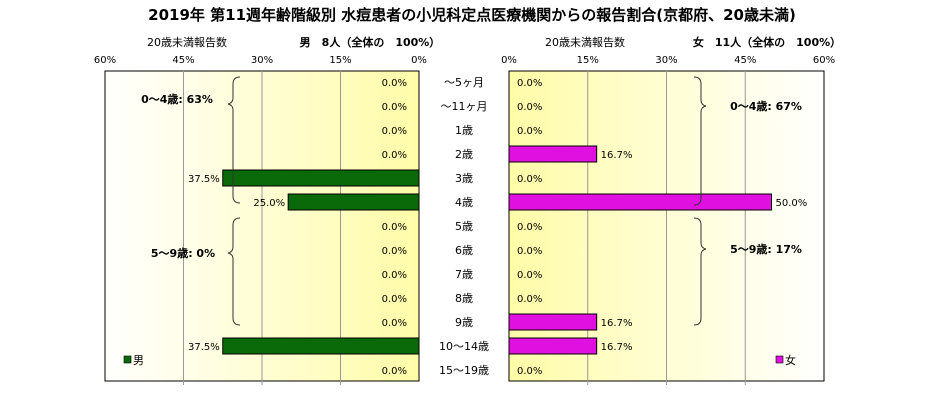 Image resolution: width=944 pixels, height=417 pixels. What do you see at coordinates (464, 202) in the screenshot?
I see `category-label: 4歳` at bounding box center [464, 202].